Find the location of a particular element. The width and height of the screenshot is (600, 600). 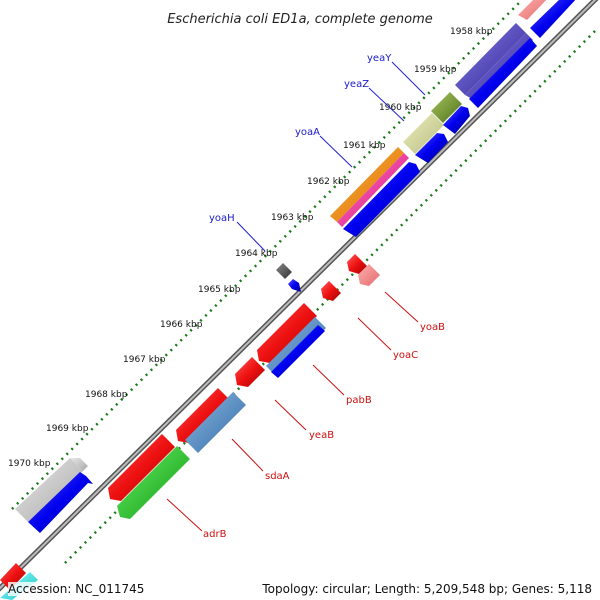

kbp-label: 1965 kbp is located at coordinates (219, 290).